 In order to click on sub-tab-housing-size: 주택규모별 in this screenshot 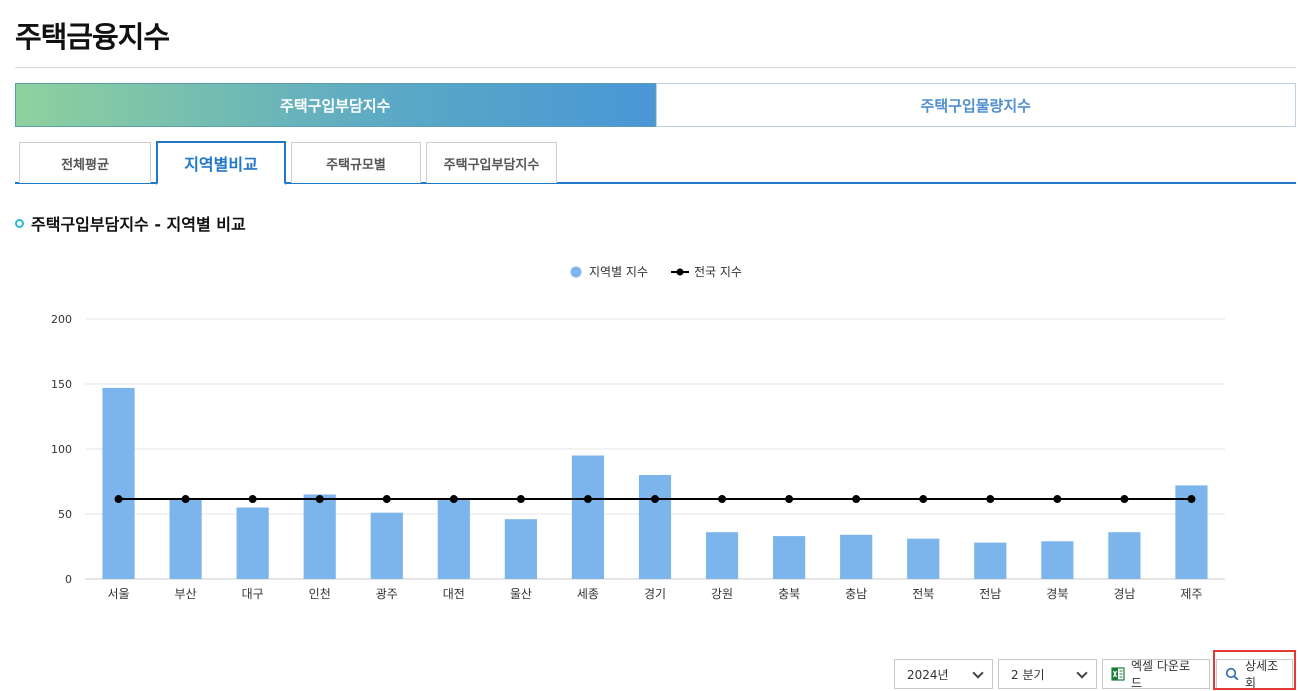, I will do `click(356, 162)`.